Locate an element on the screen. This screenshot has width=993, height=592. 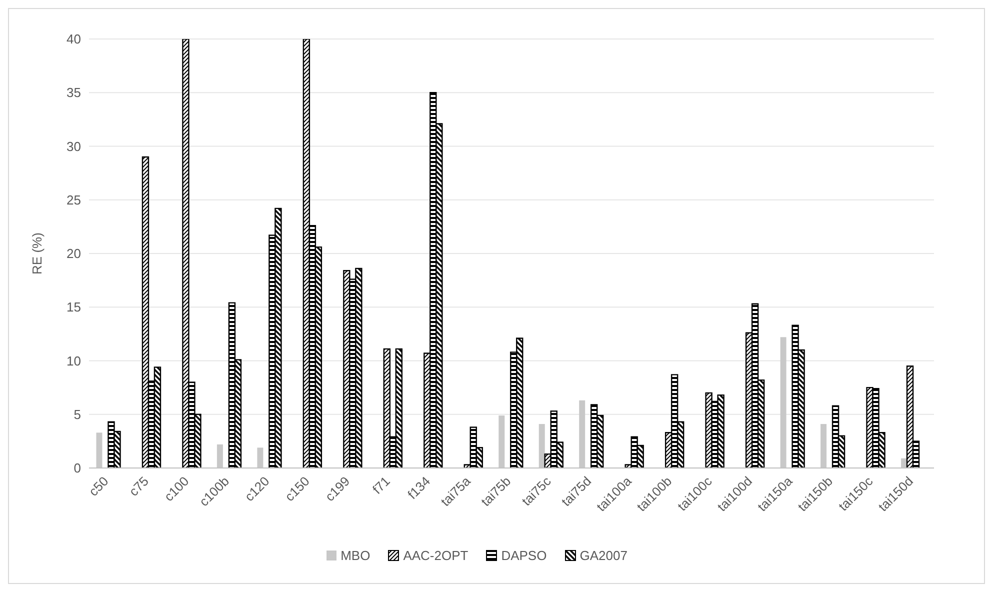
x-tick-label: f134 is located at coordinates (419, 488).